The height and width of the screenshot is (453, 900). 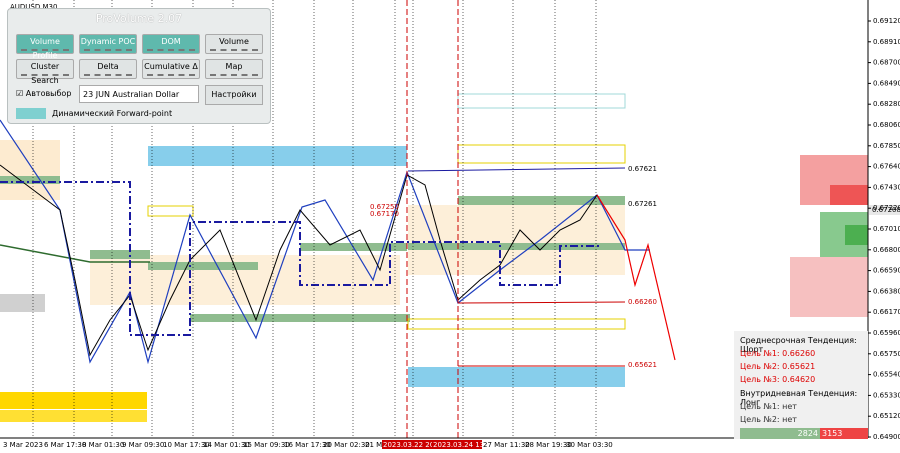 What do you see at coordinates (886, 312) in the screenshot?
I see `y-tick-label: 0.66170` at bounding box center [886, 312].